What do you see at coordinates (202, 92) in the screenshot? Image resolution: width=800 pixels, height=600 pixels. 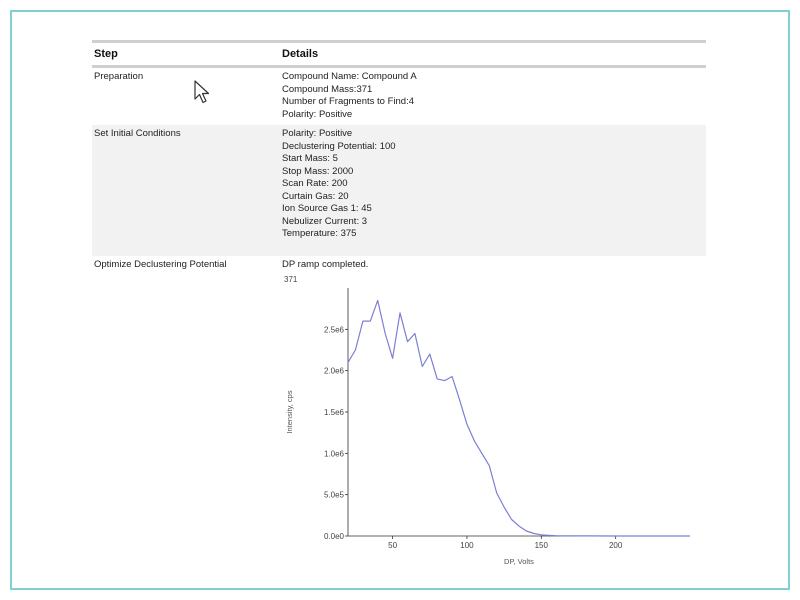 I see `mouse-pointer-icon` at bounding box center [202, 92].